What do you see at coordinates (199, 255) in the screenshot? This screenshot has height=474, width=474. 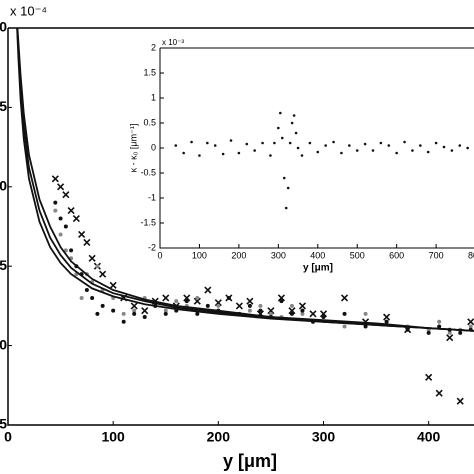 I see `x-tick-label: 100` at bounding box center [199, 255].